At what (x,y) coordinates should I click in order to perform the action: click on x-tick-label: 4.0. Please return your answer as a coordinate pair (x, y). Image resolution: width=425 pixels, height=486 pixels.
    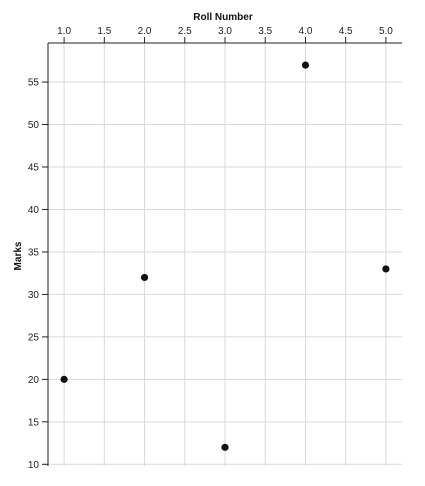
    Looking at the image, I should click on (306, 31).